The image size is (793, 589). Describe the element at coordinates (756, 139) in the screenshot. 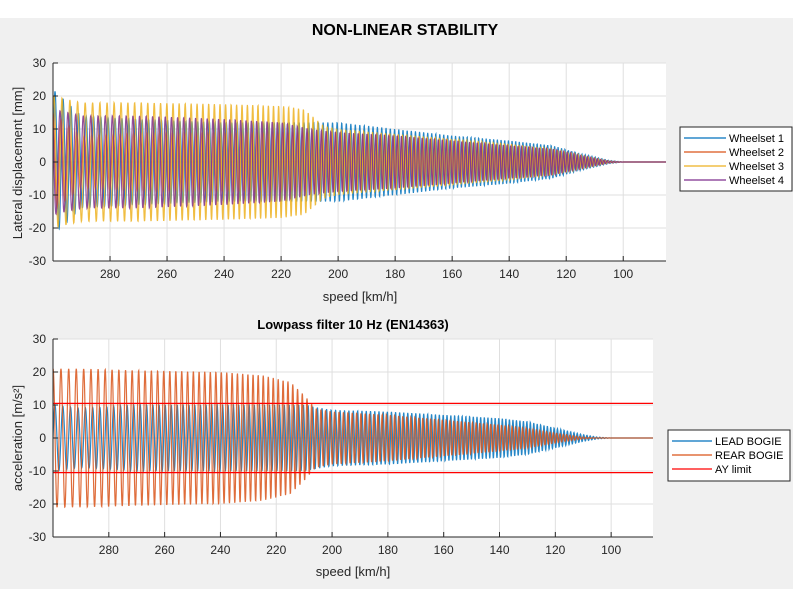

I see `legend-entry: Wheelset 1` at that location.